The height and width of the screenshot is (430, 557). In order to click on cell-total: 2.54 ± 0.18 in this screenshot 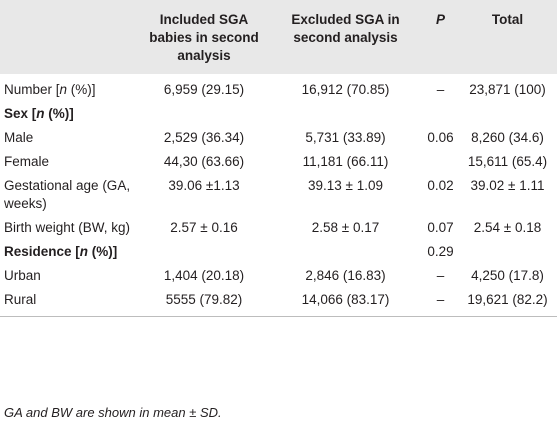, I will do `click(507, 227)`.